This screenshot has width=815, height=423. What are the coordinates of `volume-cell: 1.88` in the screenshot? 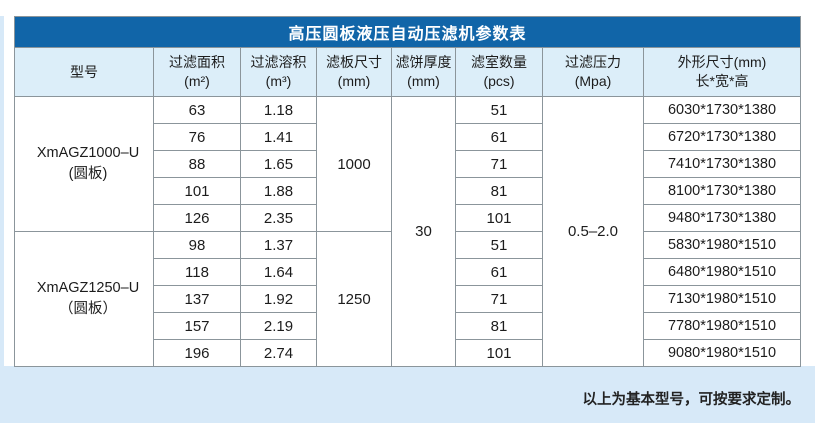 It's located at (278, 191).